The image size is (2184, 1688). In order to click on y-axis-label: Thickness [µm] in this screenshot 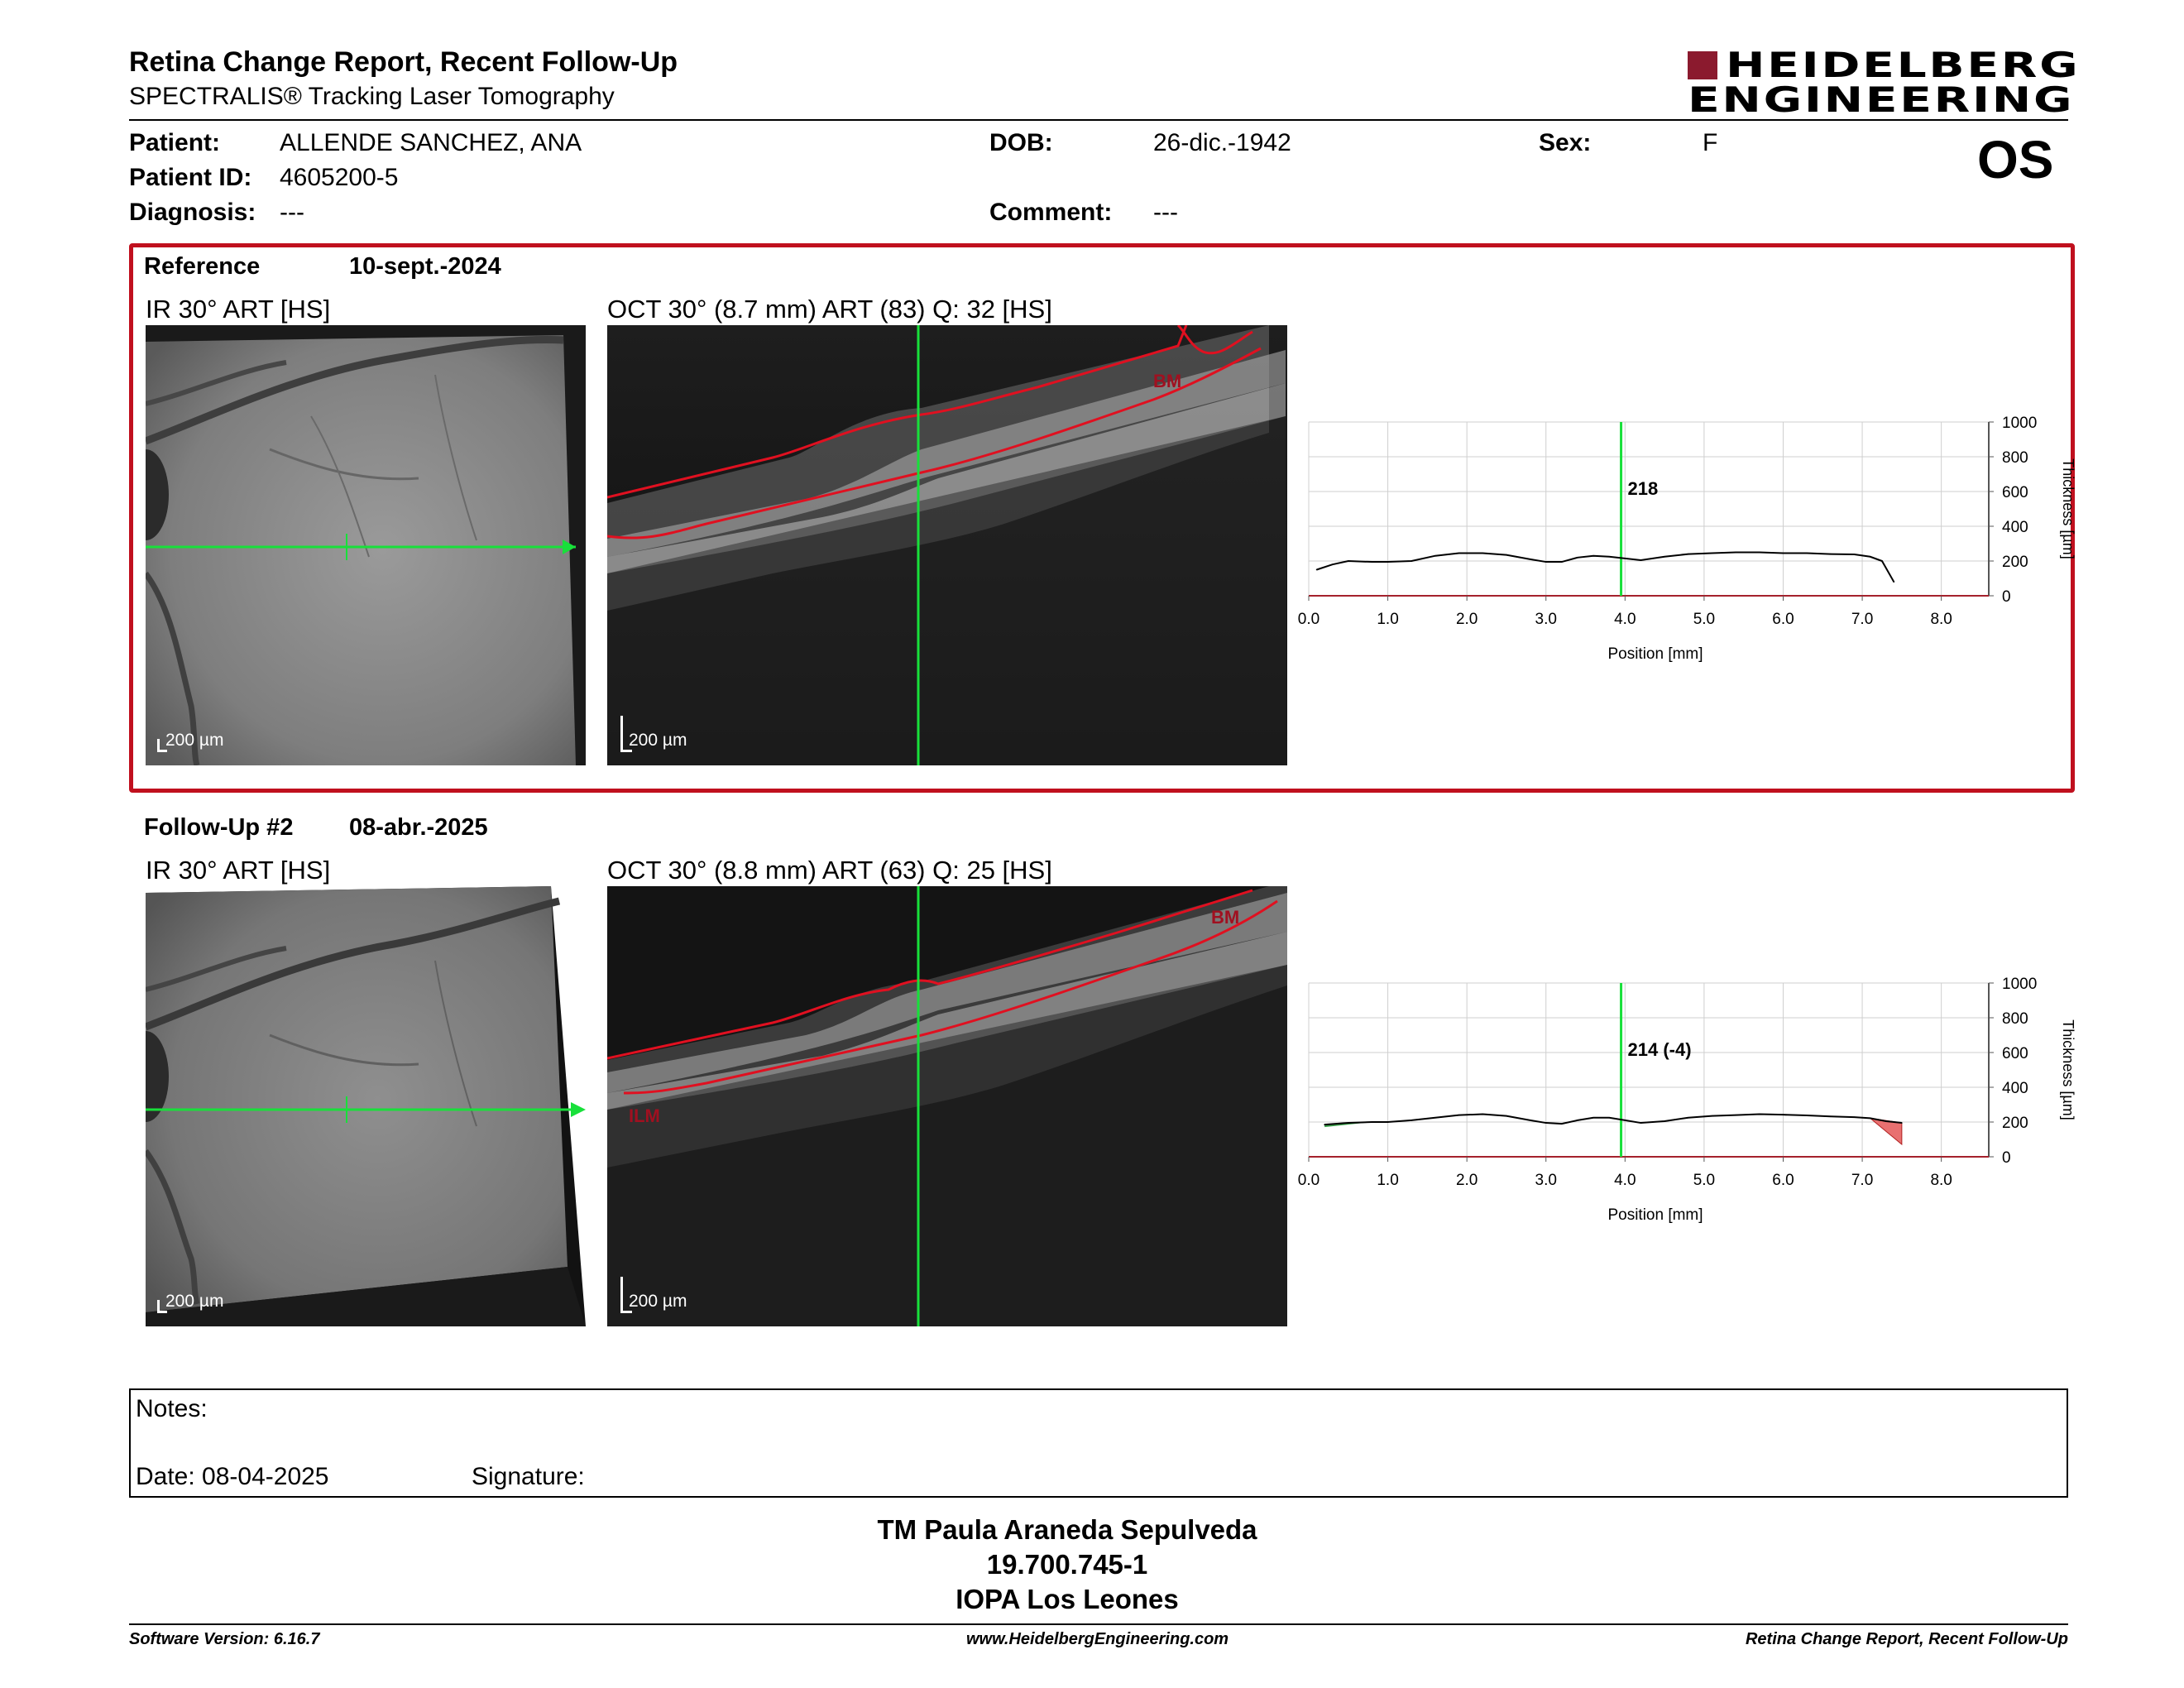, I will do `click(2068, 1069)`.